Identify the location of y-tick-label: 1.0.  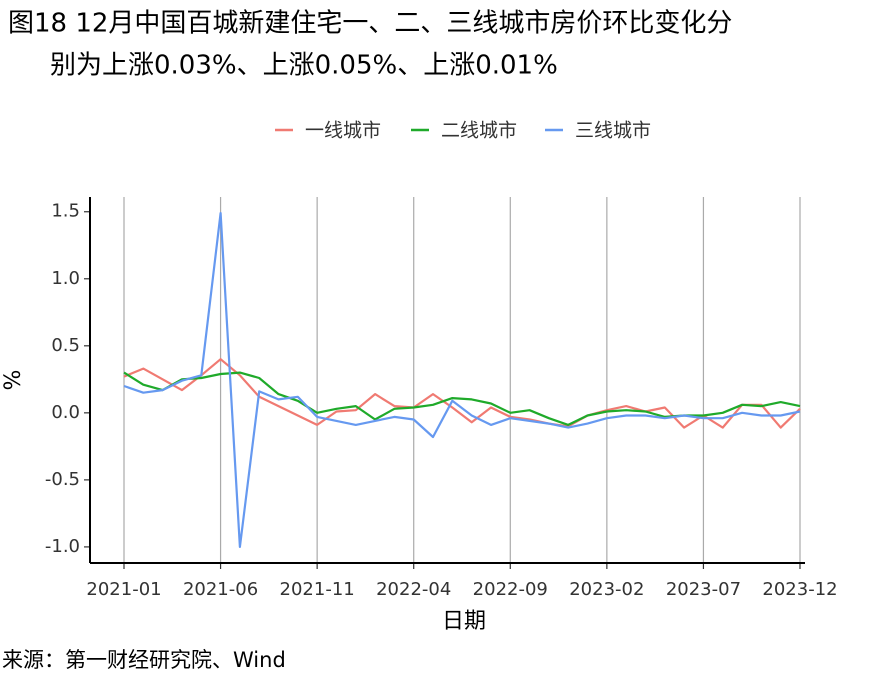
(65, 278).